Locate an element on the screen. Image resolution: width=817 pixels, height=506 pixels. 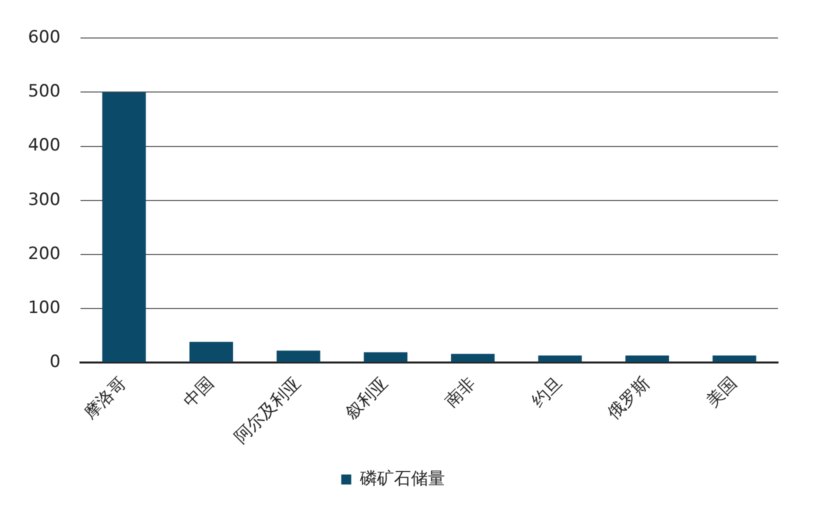
x-tick-label: 中国 is located at coordinates (199, 392).